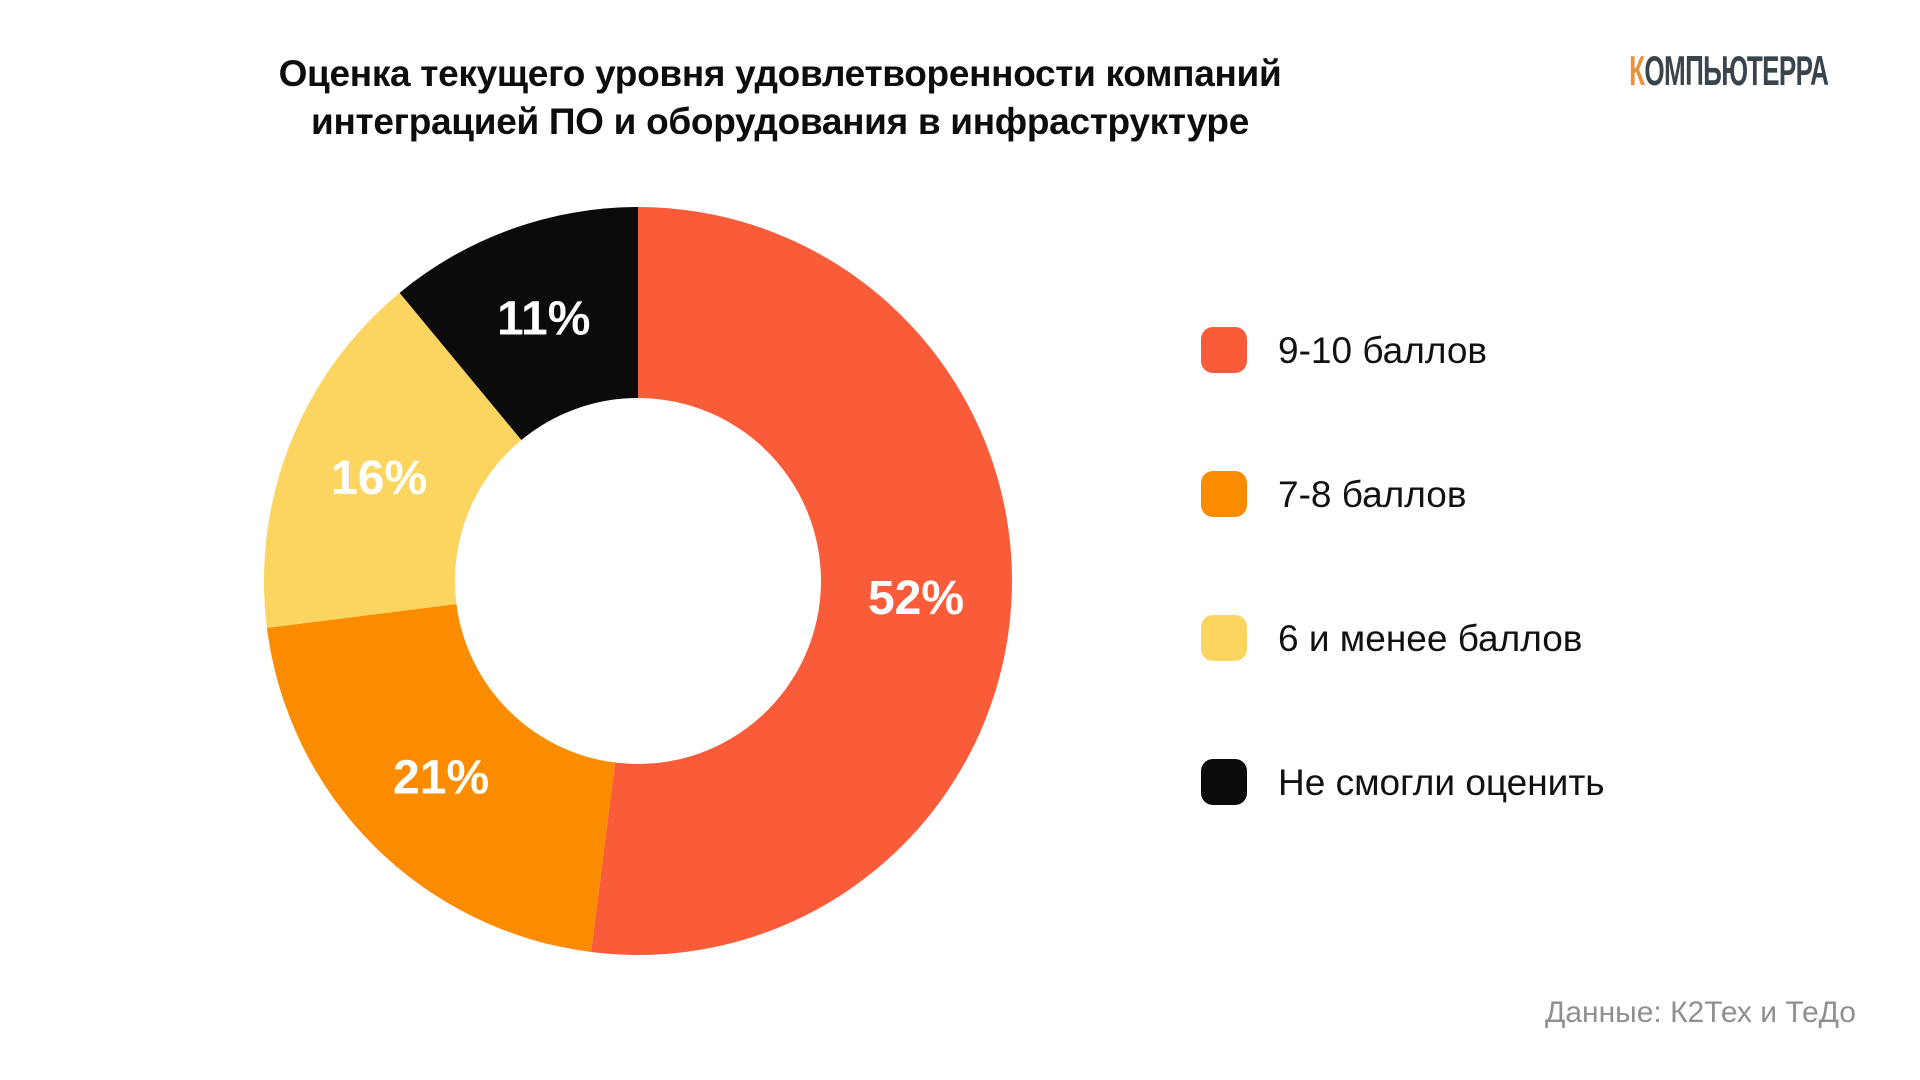 The height and width of the screenshot is (1080, 1920). I want to click on legend-label-0: 9-10 баллов, so click(1383, 350).